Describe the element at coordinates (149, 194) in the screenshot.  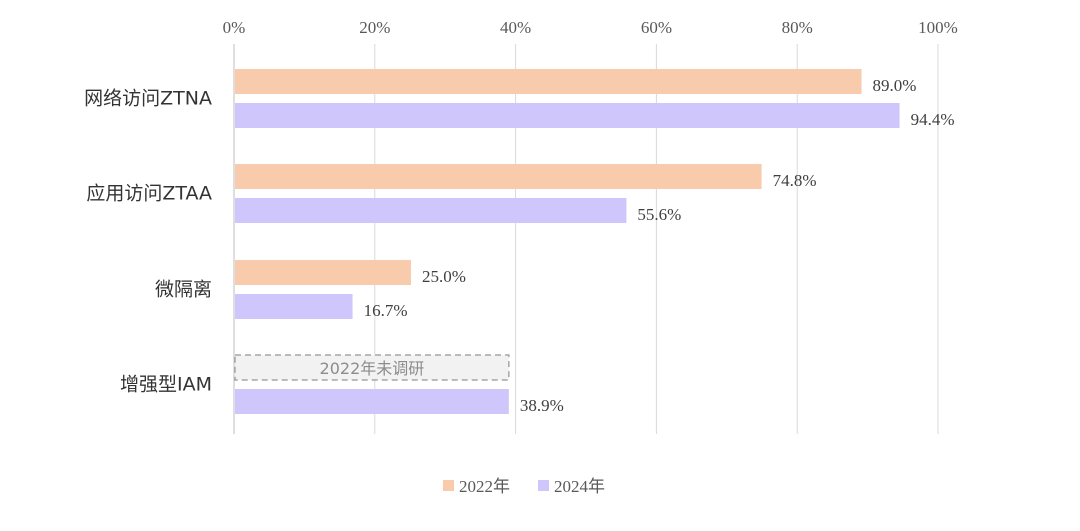
I see `category-label: 应用访问ZTAA` at that location.